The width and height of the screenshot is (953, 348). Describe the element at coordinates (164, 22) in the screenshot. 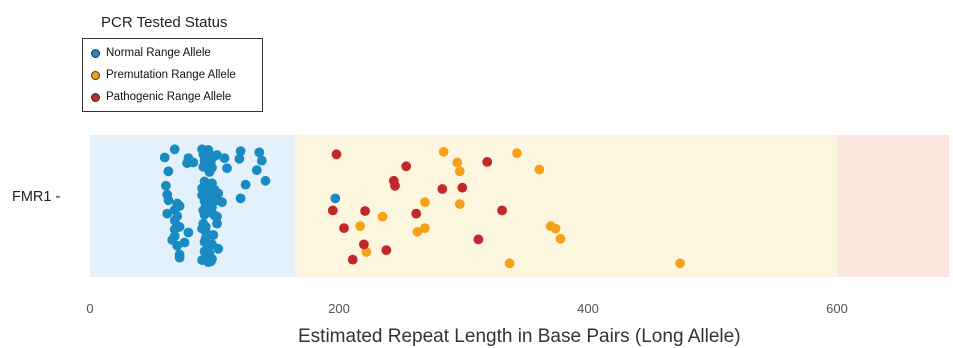

I see `legend-title: PCR Tested Status` at that location.